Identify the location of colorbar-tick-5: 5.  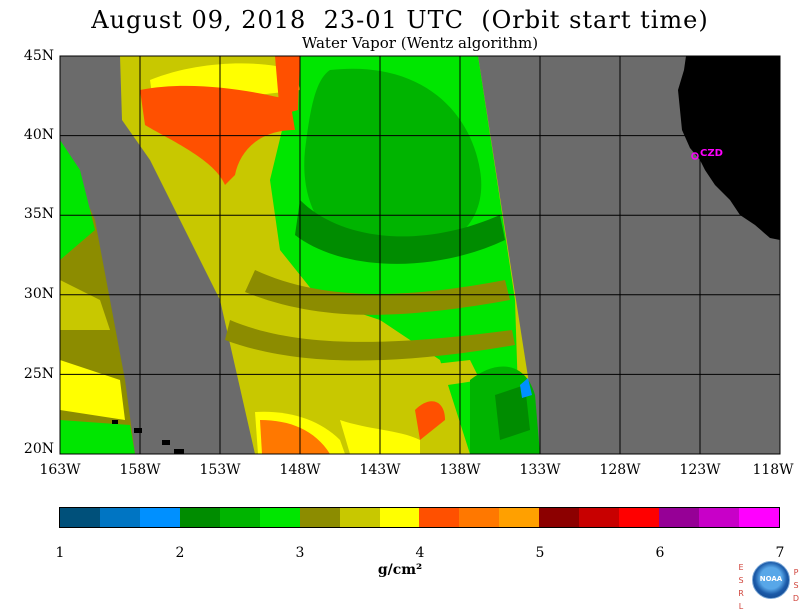
(540, 553).